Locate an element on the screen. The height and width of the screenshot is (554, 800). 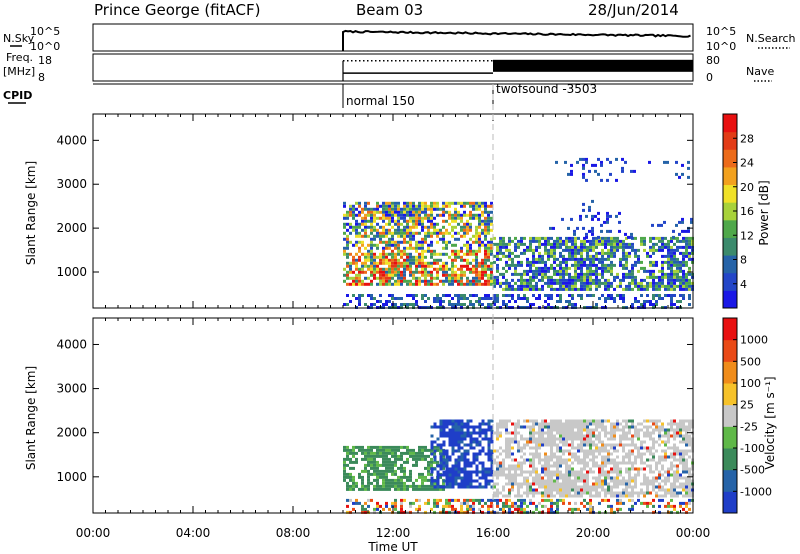
colorbar-segment is located at coordinates (730, 329).